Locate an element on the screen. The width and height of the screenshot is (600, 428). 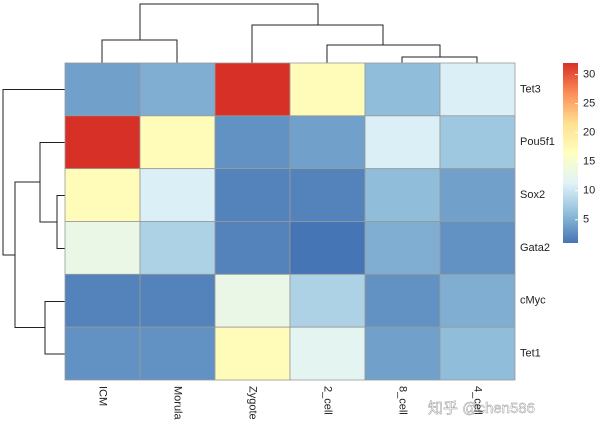
color-bar is located at coordinates (570, 153).